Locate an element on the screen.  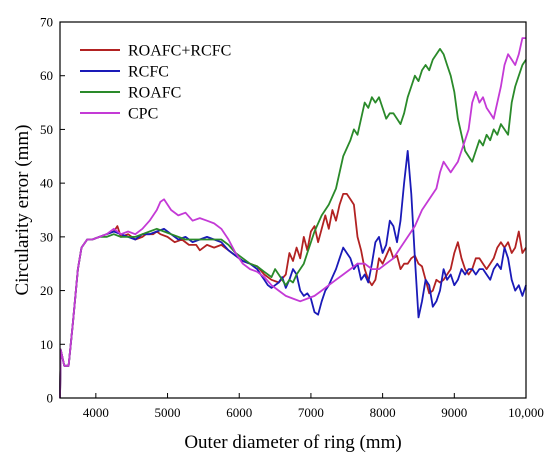
y-axis: 0 10 20 30 40 50 60 70 is located at coordinates (52, 210).